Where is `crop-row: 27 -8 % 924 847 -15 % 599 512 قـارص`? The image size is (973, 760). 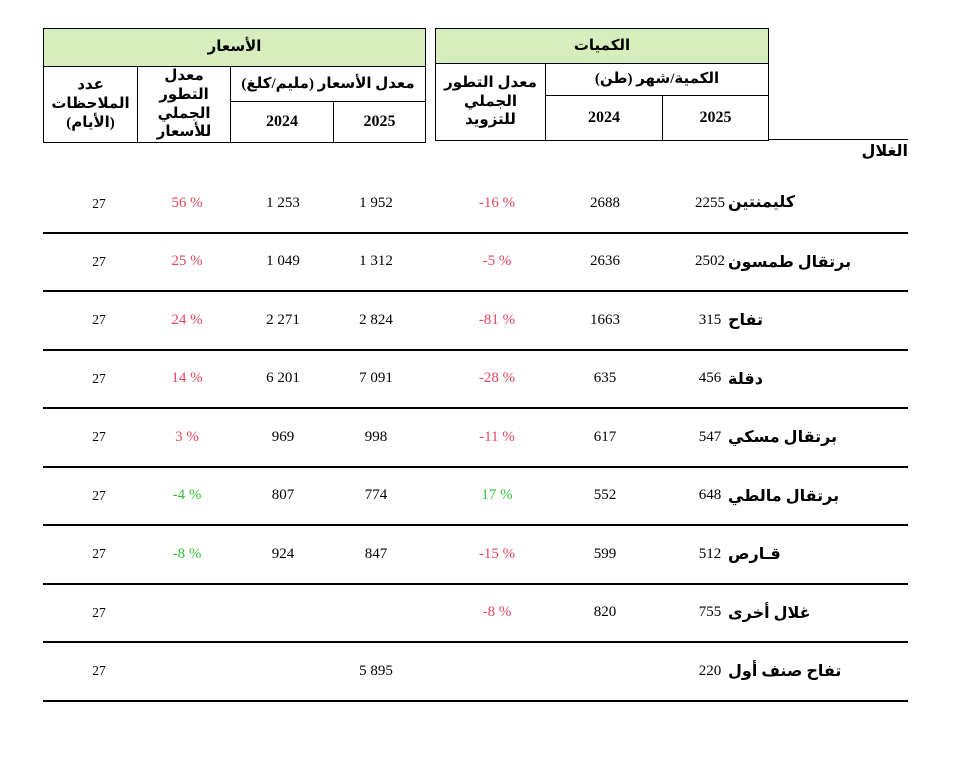
crop-row: 27 -8 % 924 847 -15 % 599 512 قـارص is located at coordinates (475, 555).